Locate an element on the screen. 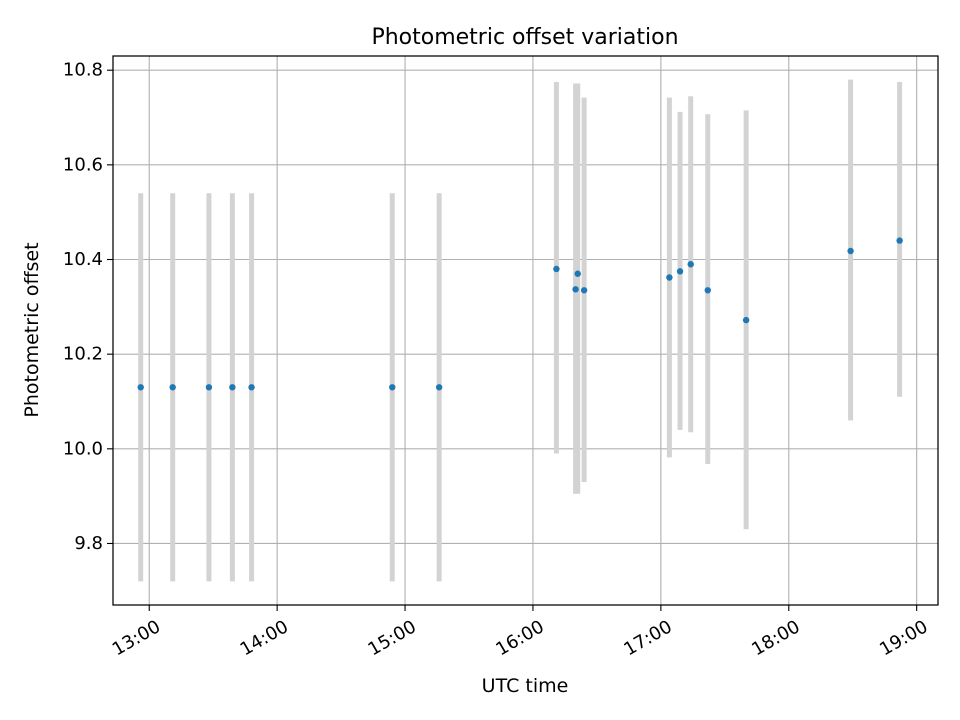 This screenshot has width=960, height=720. y-tick-label: 10.4 is located at coordinates (83, 259).